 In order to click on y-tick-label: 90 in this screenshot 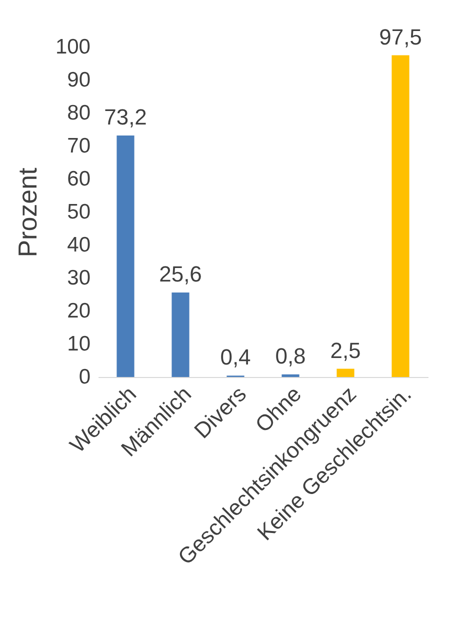, I will do `click(78, 80)`.